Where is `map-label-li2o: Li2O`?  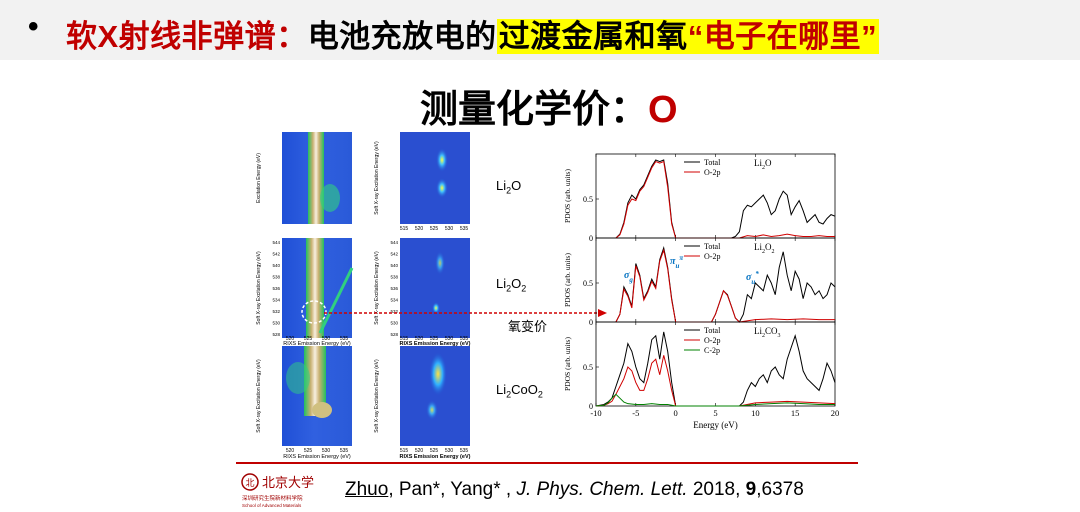
map-label-li2o: Li2O is located at coordinates (509, 187).